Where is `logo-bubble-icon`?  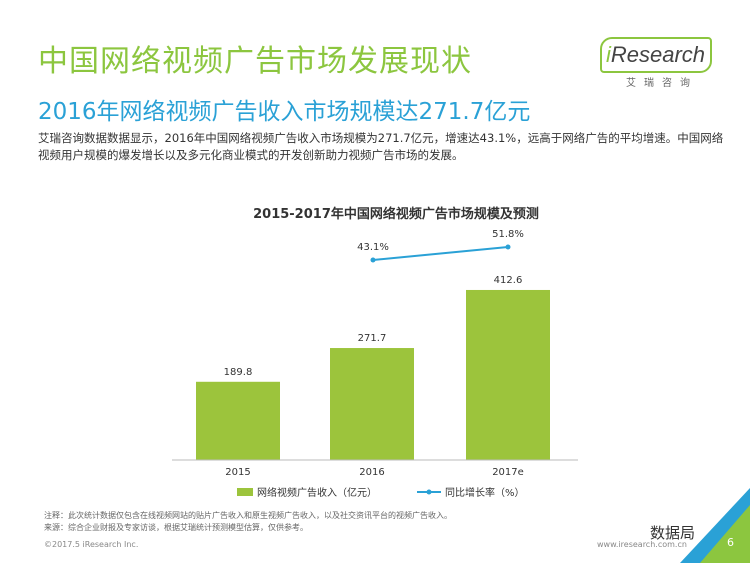
logo-bubble-icon is located at coordinates (656, 55).